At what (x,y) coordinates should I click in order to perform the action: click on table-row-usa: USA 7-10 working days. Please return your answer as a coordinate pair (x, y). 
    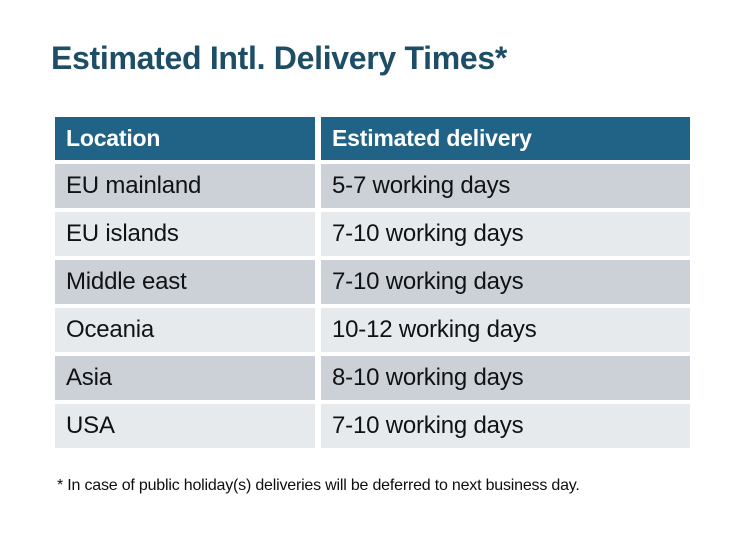
    Looking at the image, I should click on (372, 426).